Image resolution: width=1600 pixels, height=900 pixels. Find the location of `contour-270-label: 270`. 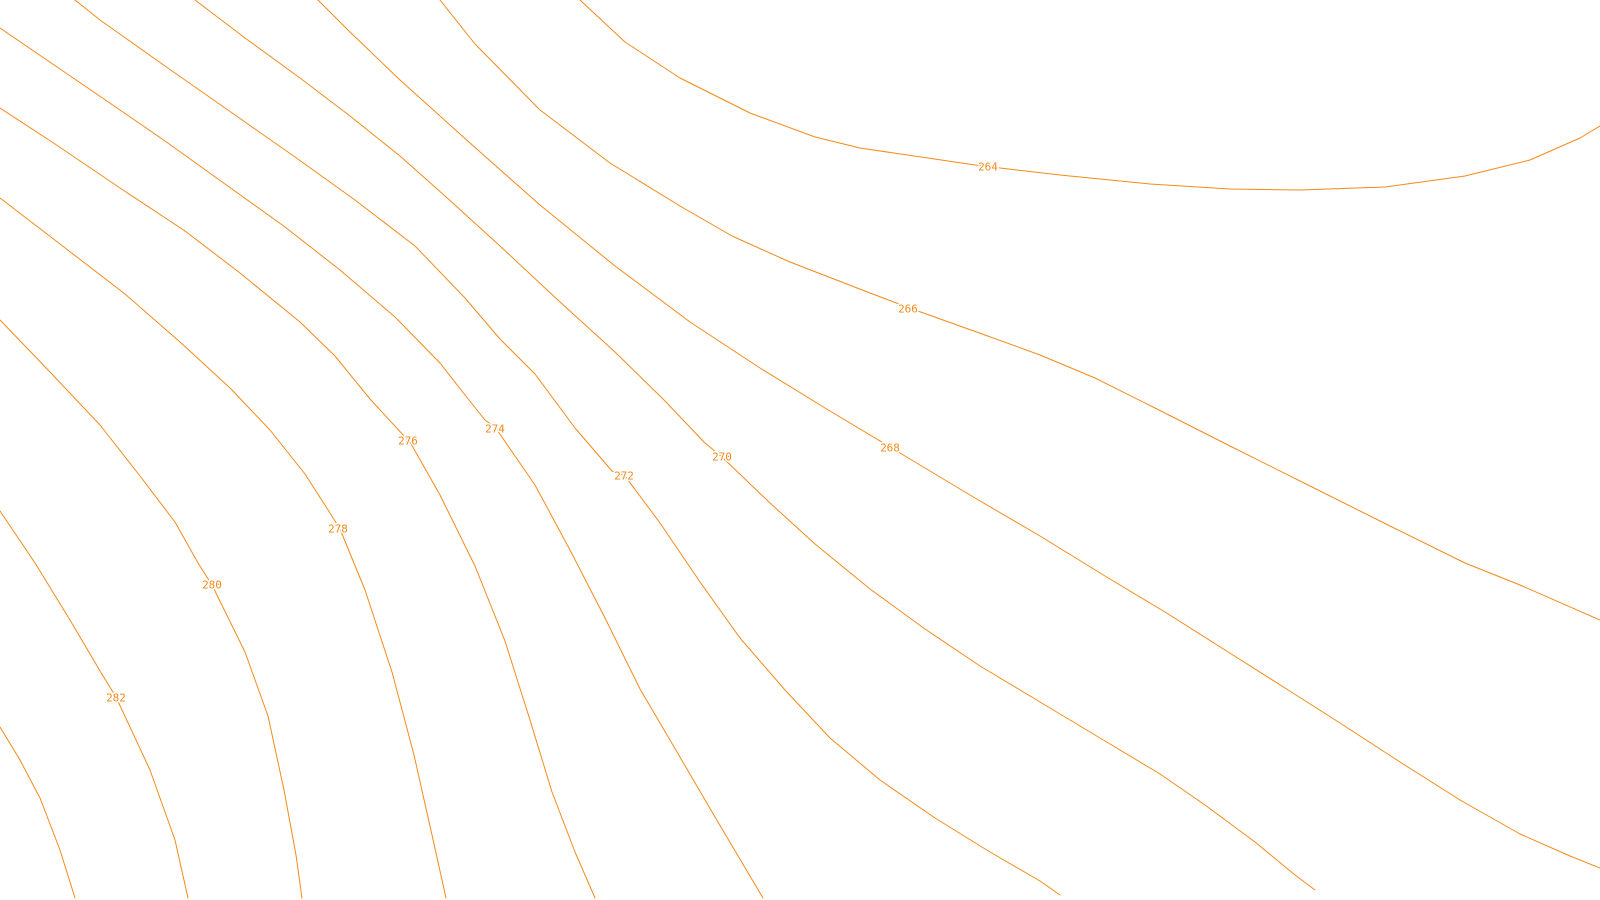

contour-270-label: 270 is located at coordinates (722, 457).